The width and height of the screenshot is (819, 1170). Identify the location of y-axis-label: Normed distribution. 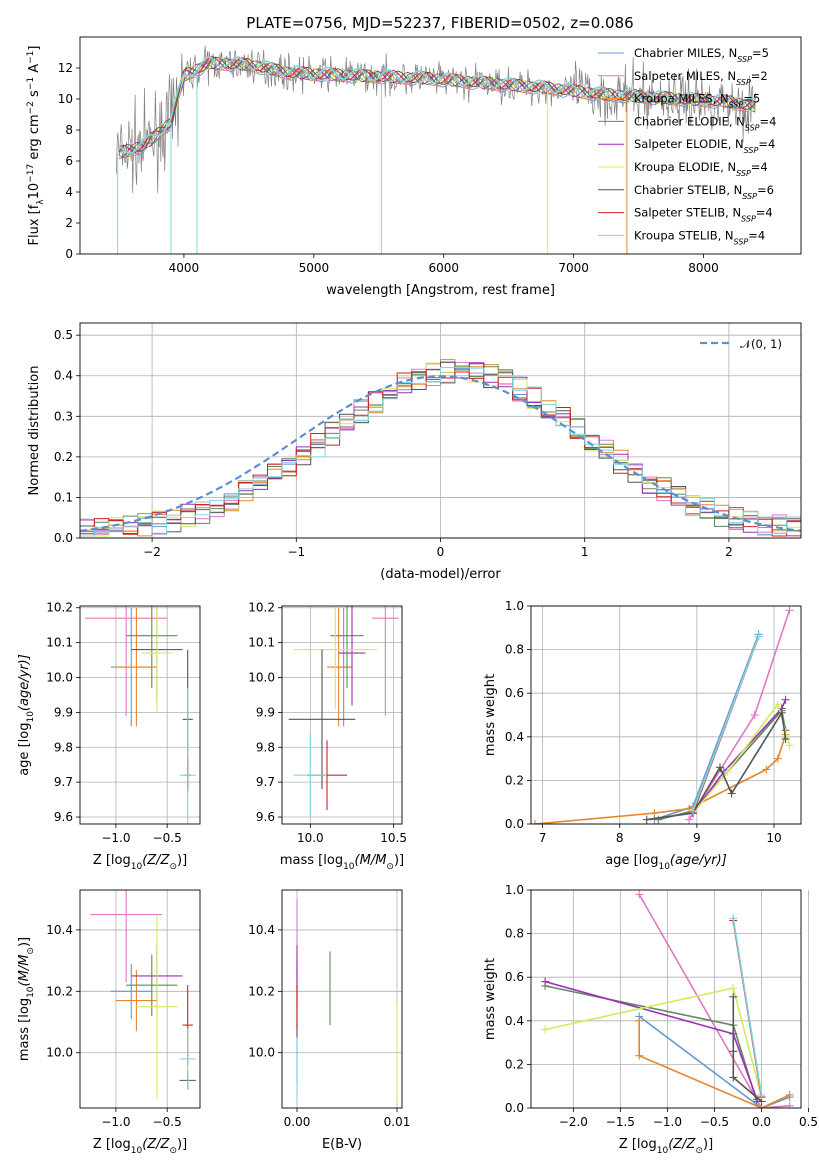
(34, 431).